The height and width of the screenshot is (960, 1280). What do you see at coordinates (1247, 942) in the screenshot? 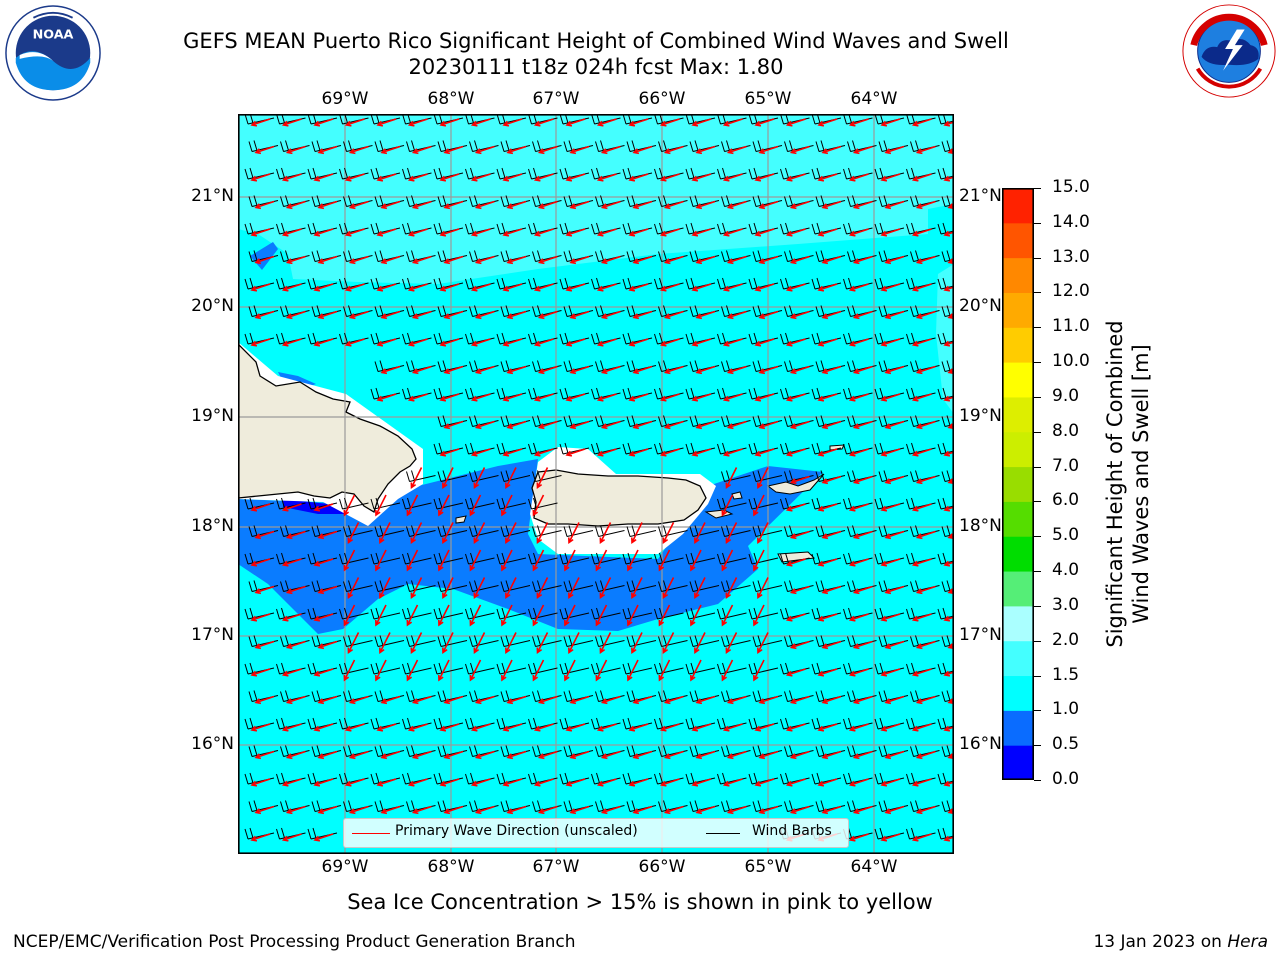
I see `footer-host: Hera` at bounding box center [1247, 942].